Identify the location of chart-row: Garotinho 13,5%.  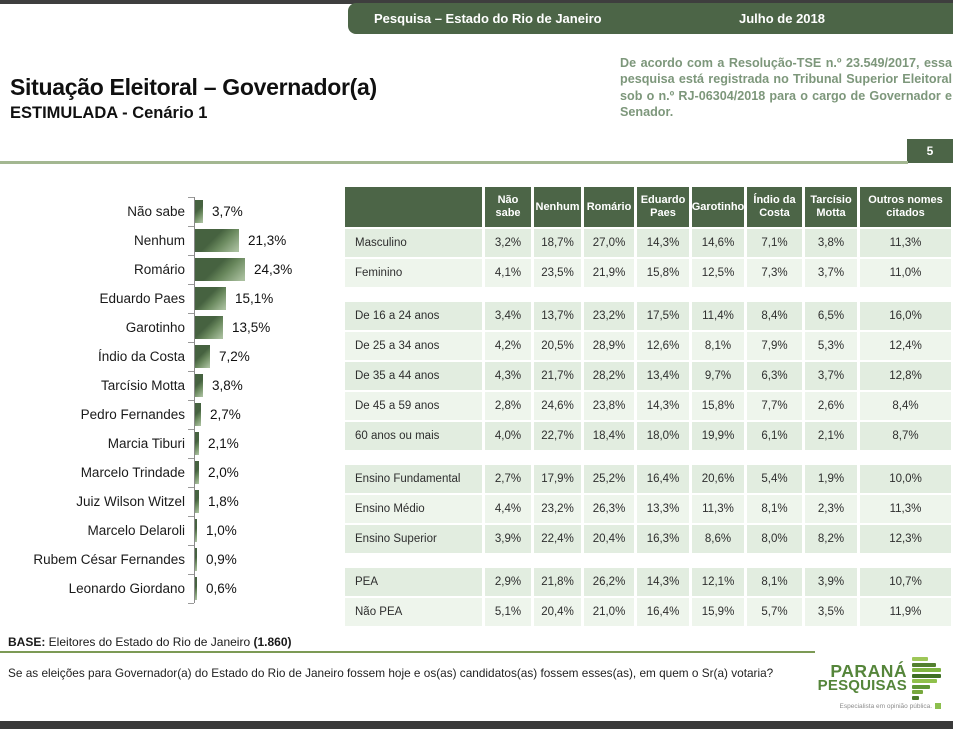
(174, 327).